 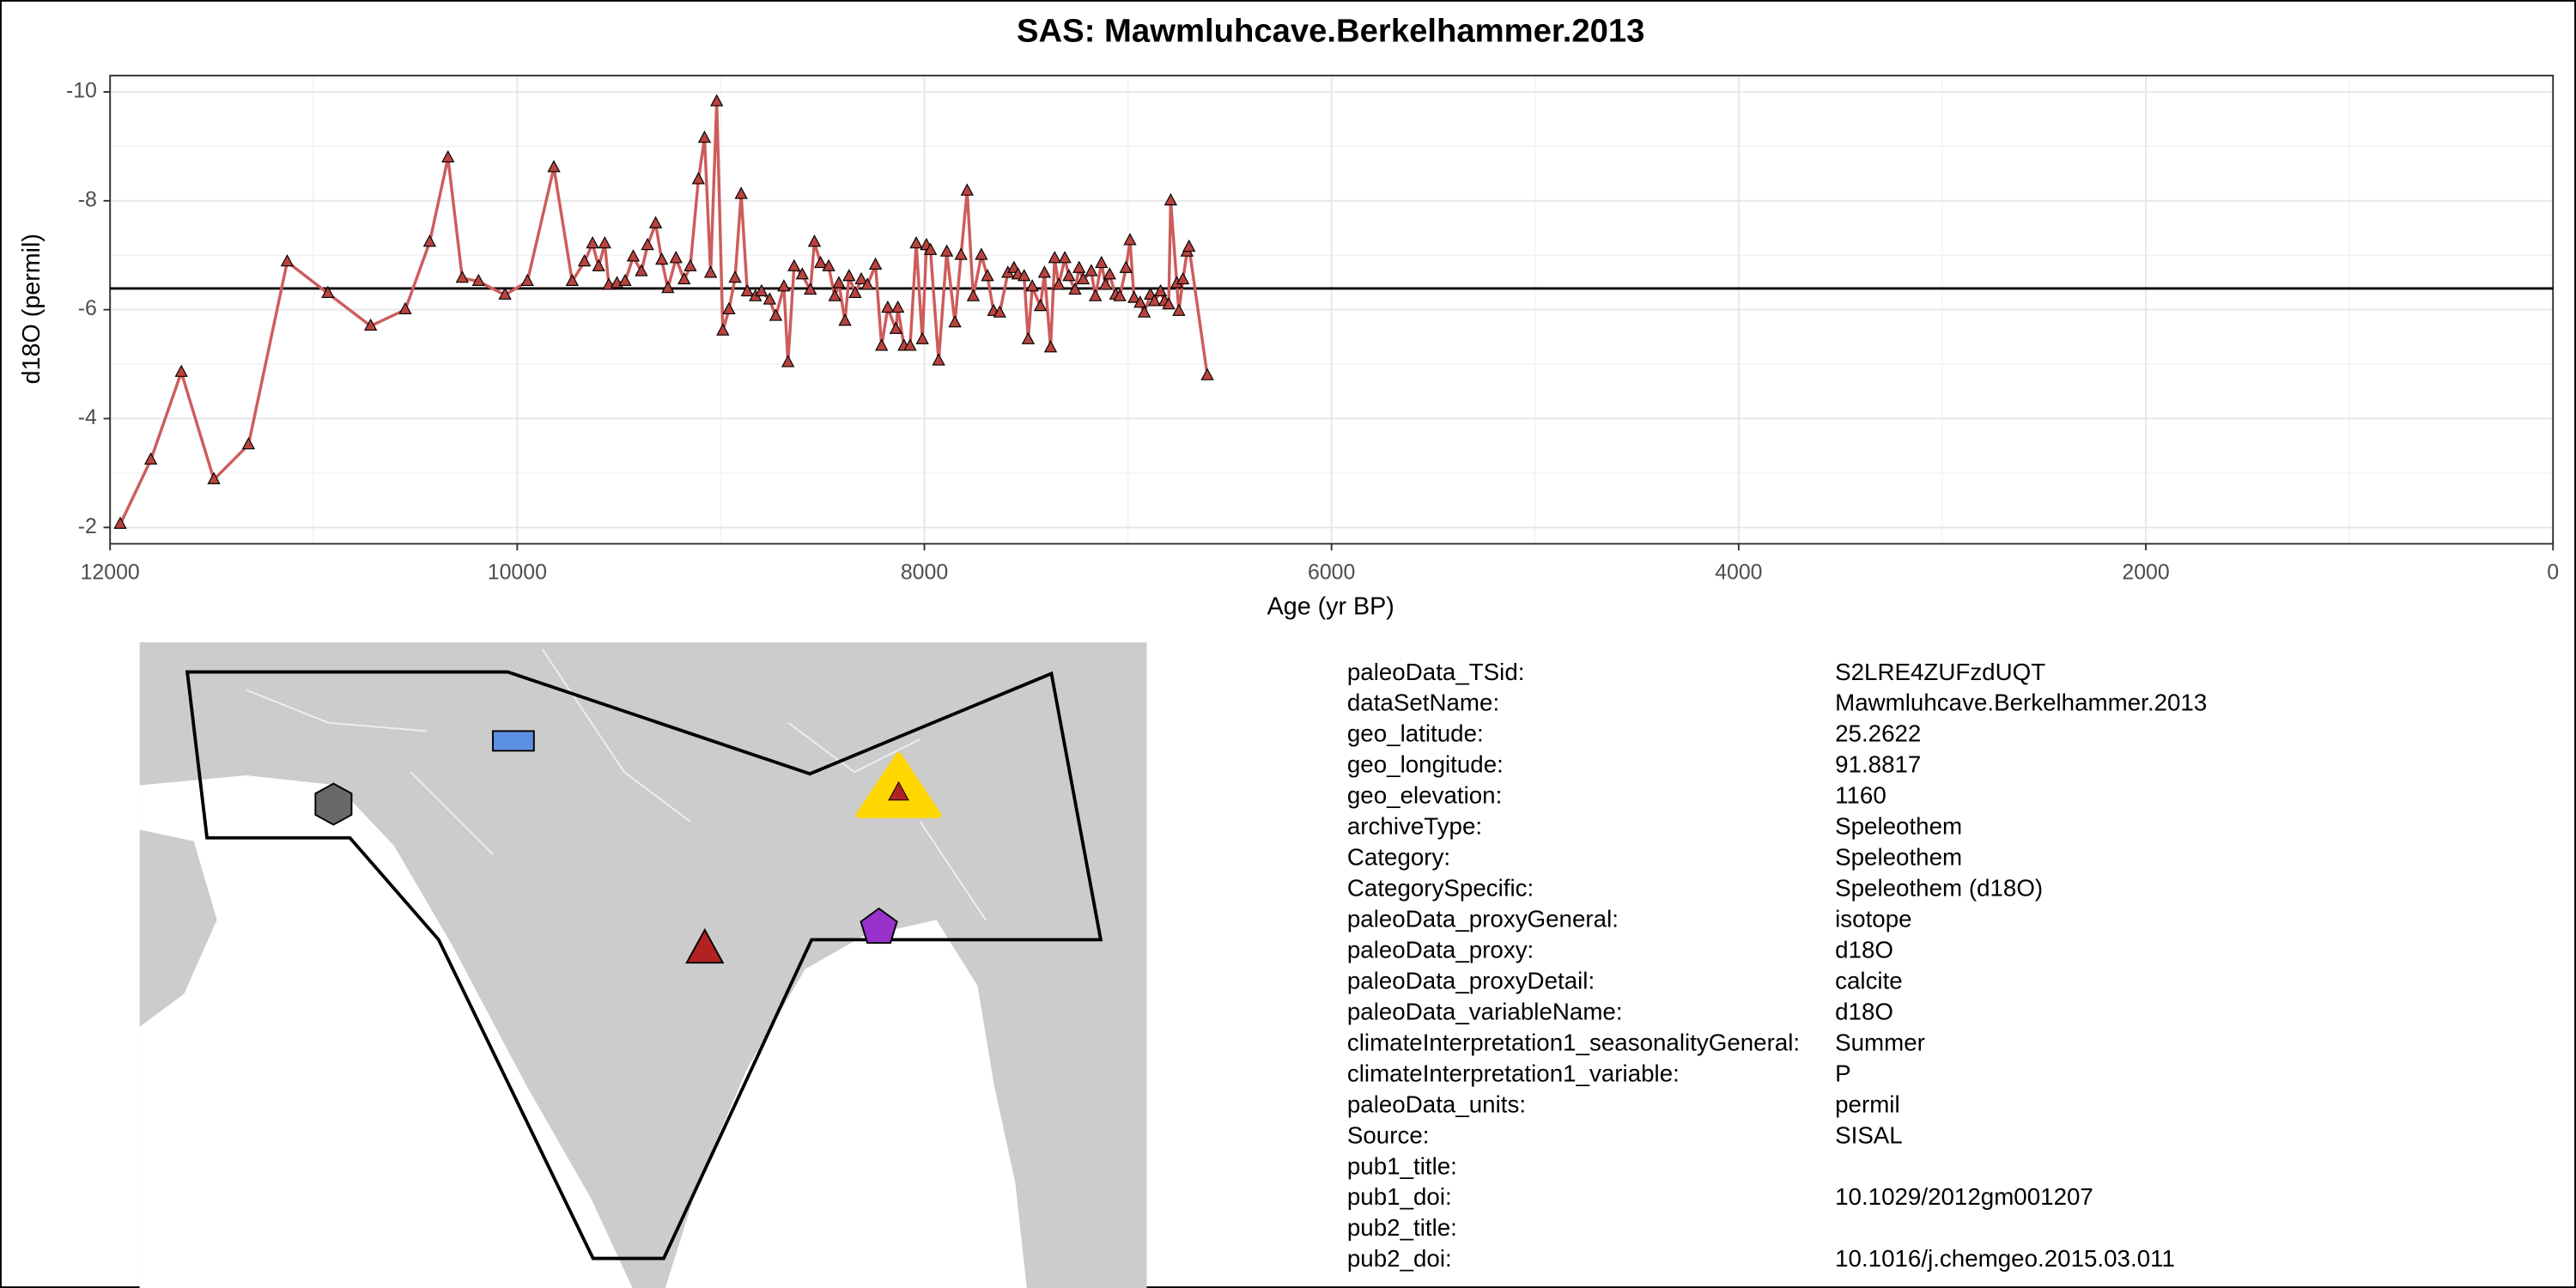 I want to click on y-tick-label: -10, so click(x=82, y=91).